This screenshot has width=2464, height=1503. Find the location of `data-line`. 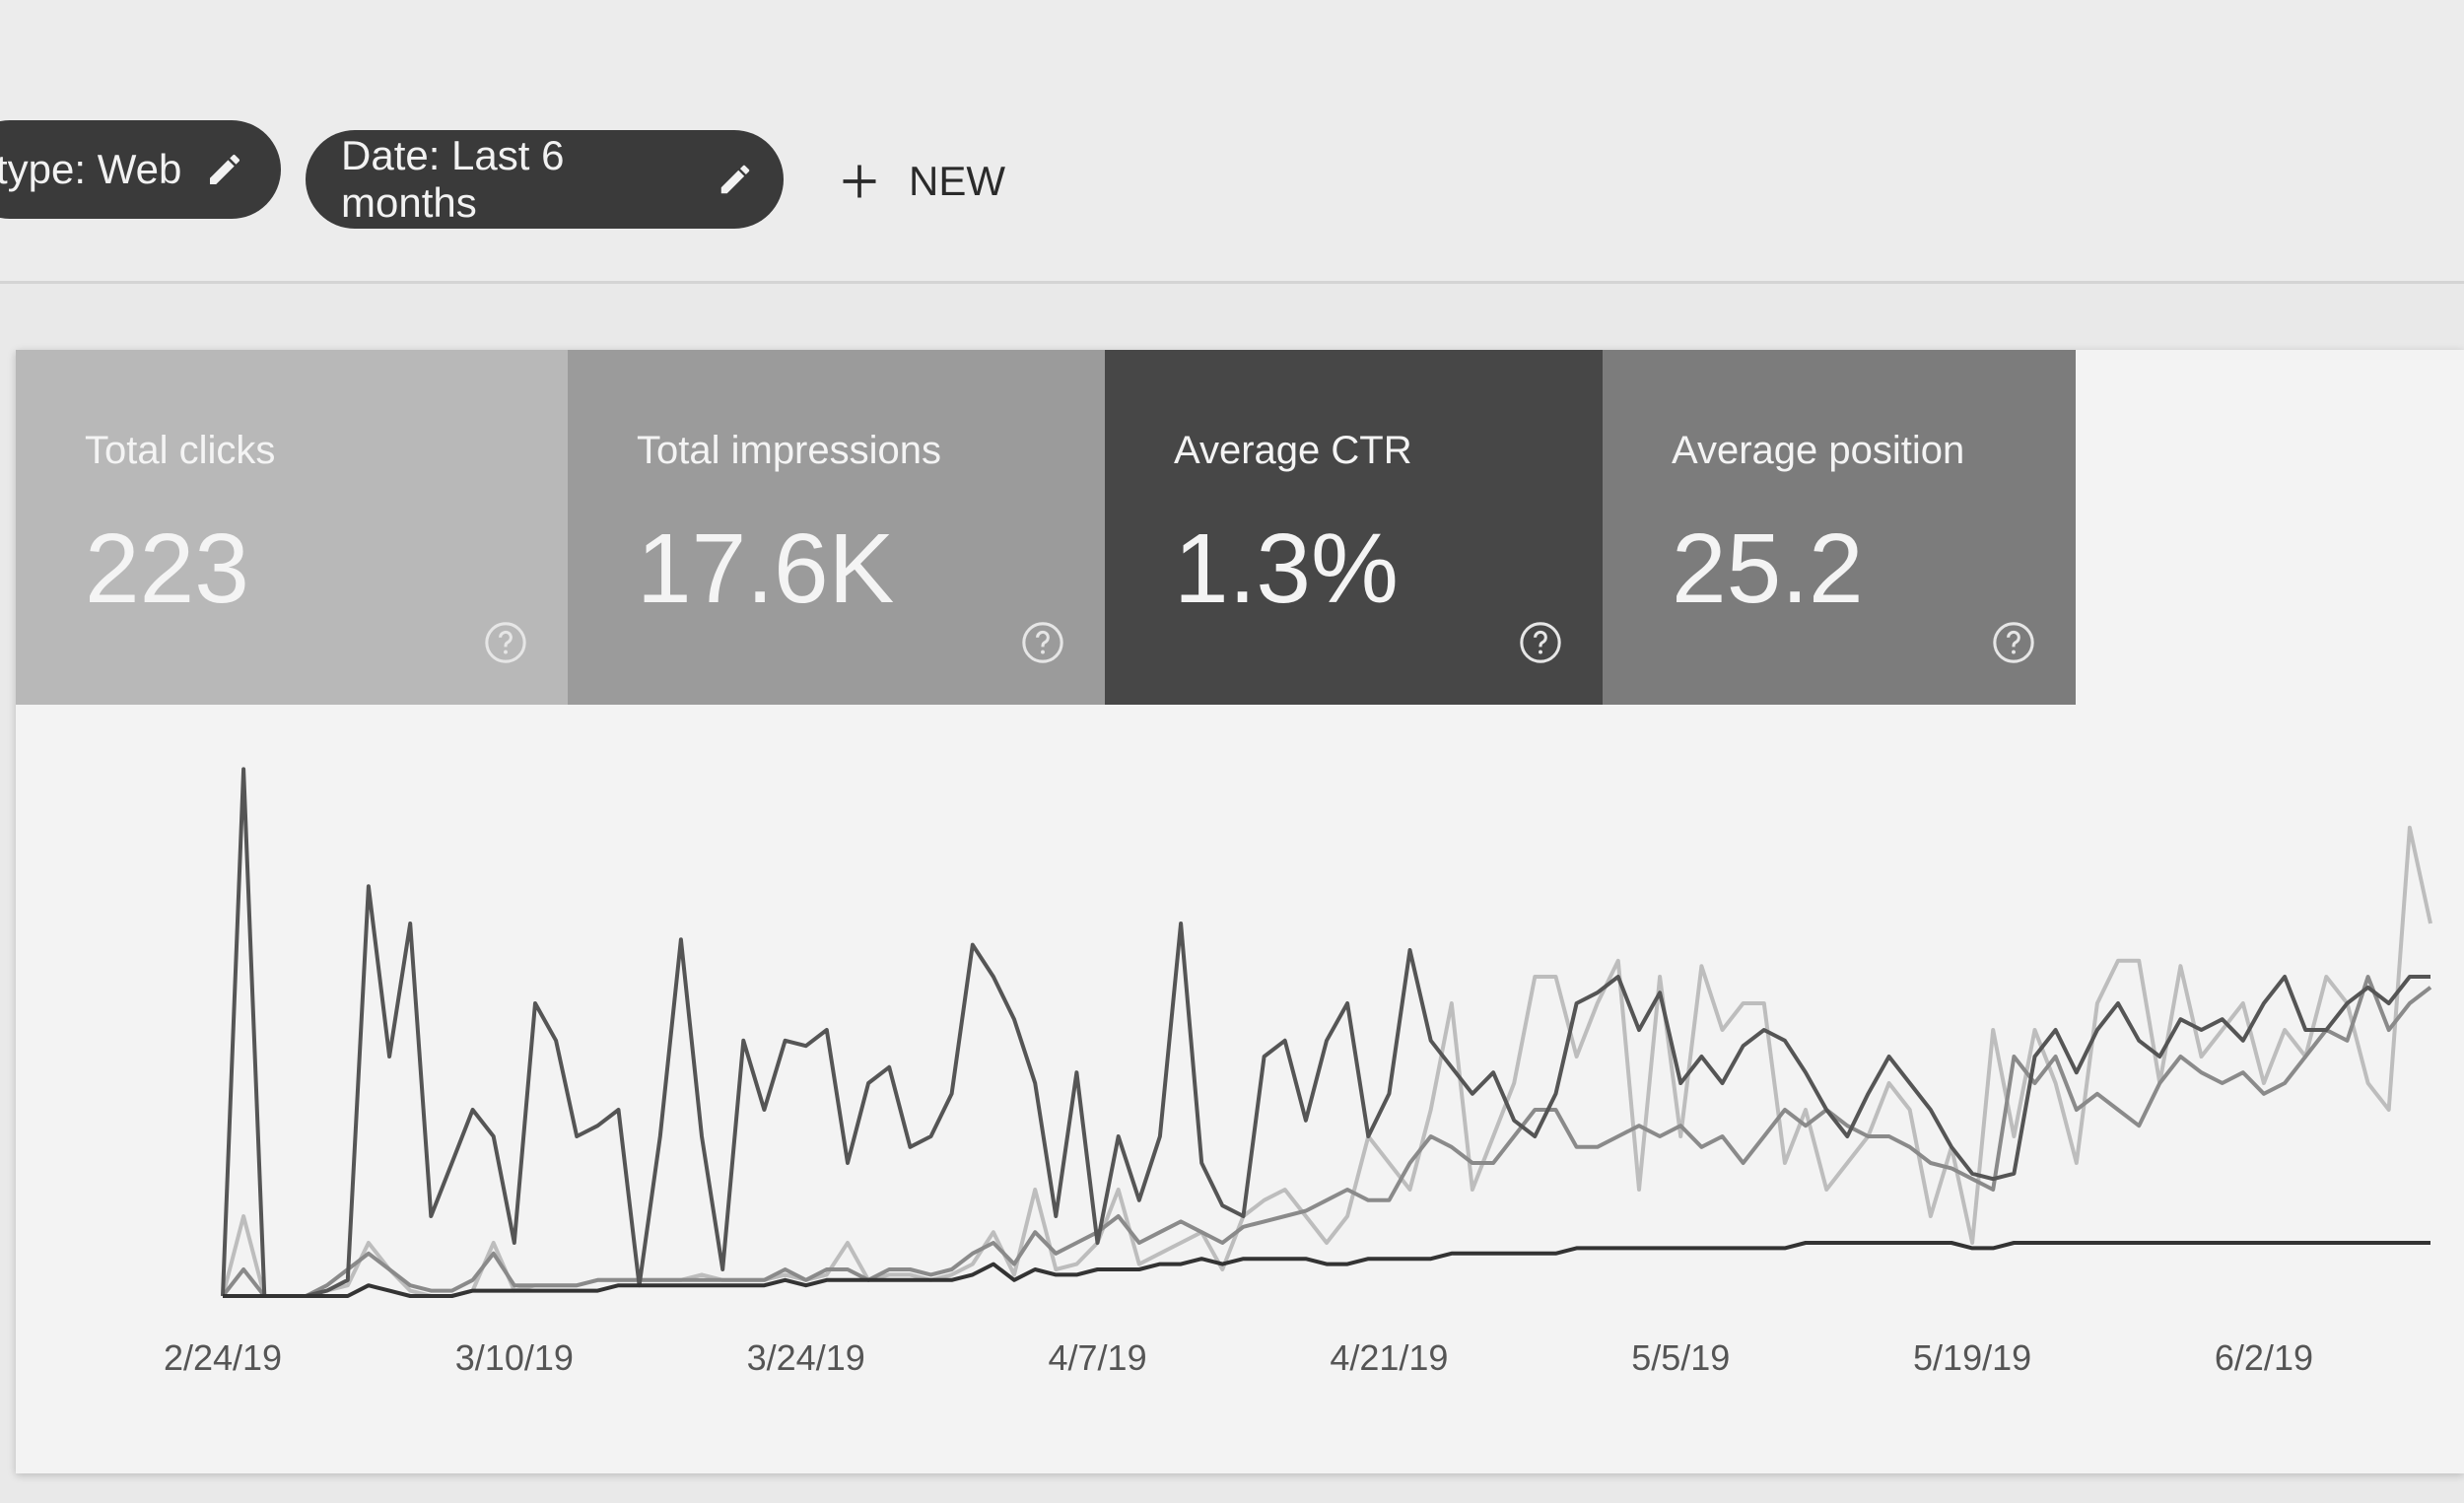

data-line is located at coordinates (1326, 1269).